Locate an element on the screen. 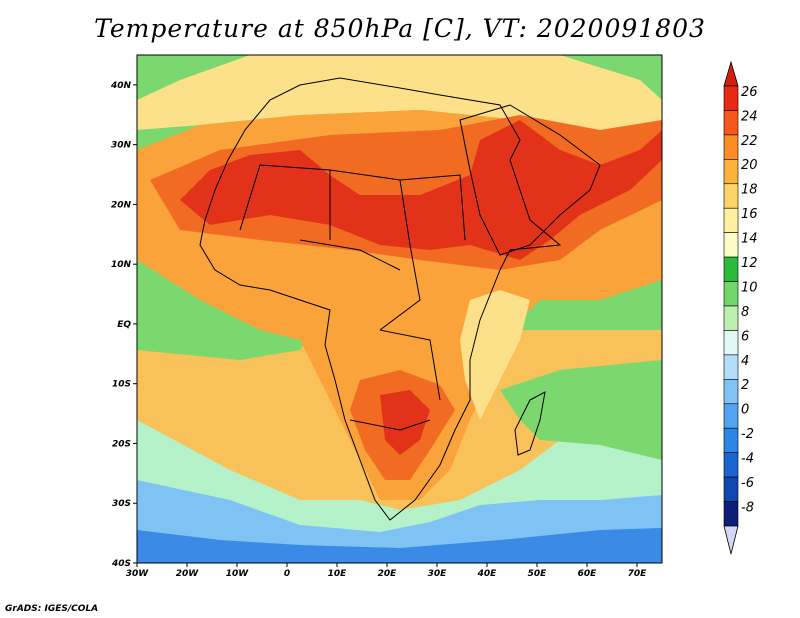 This screenshot has width=800, height=618. longitude-axis: 30W 20W 10W 0 10E 20E 30E 40E 50E 60E 70E is located at coordinates (386, 571).